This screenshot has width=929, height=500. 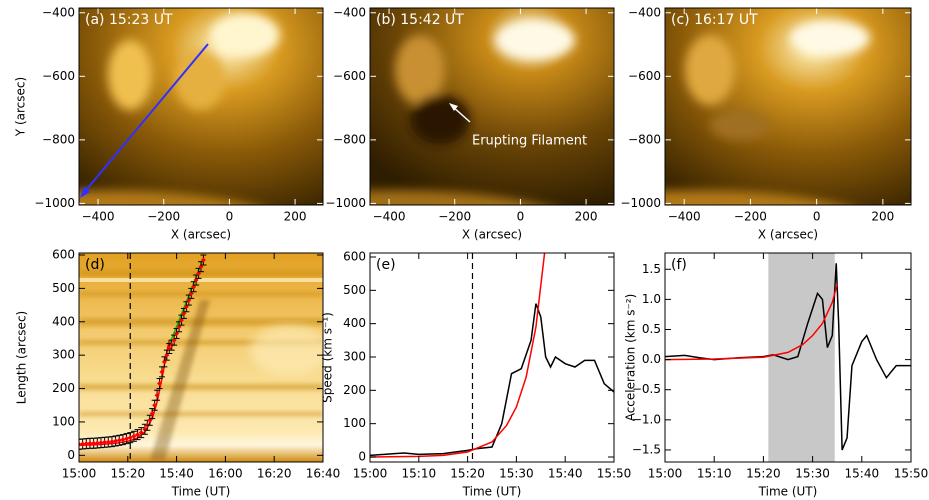 What do you see at coordinates (646, 419) in the screenshot?
I see `y-tick-label: −1.0` at bounding box center [646, 419].